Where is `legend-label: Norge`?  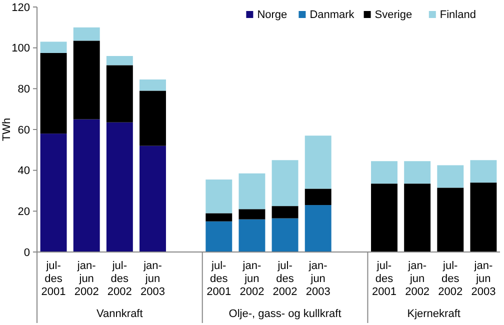
legend-label: Norge is located at coordinates (272, 15).